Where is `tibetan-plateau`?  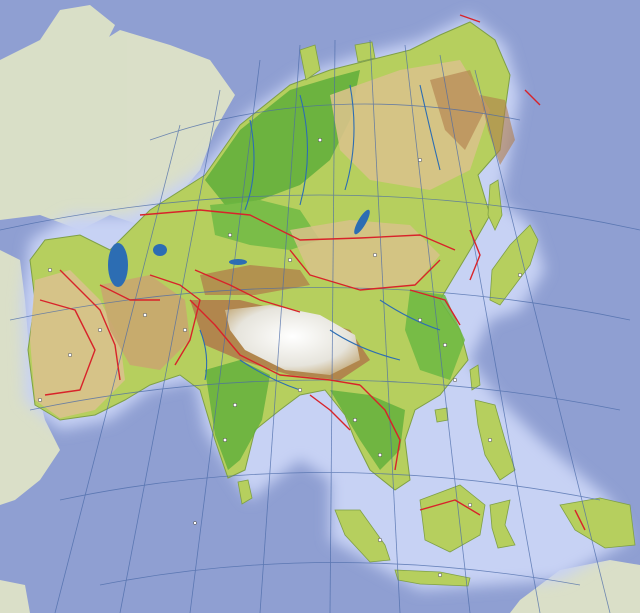 tibetan-plateau is located at coordinates (292, 340).